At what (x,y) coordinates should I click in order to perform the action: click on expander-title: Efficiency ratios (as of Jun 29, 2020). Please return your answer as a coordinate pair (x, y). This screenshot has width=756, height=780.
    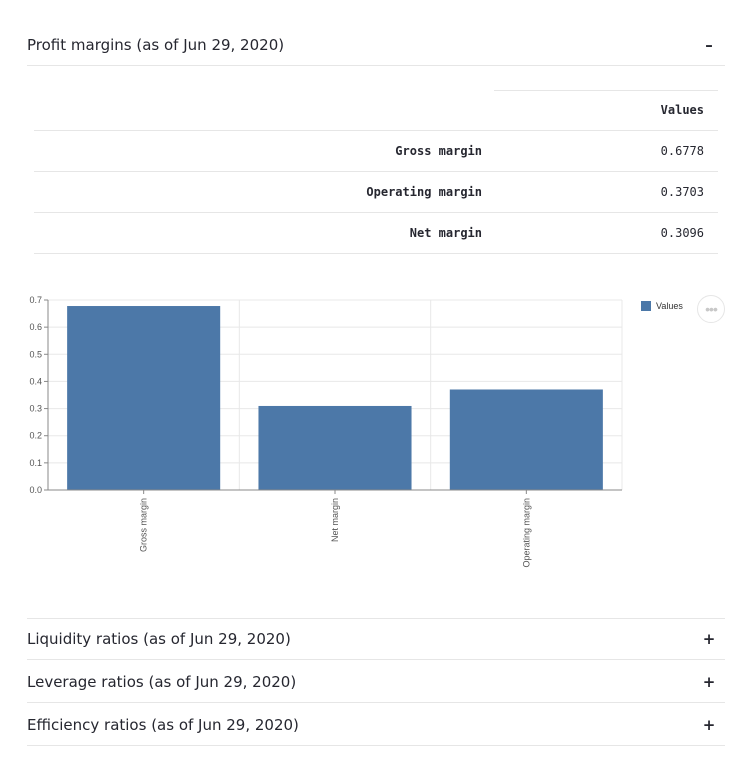
    Looking at the image, I should click on (163, 724).